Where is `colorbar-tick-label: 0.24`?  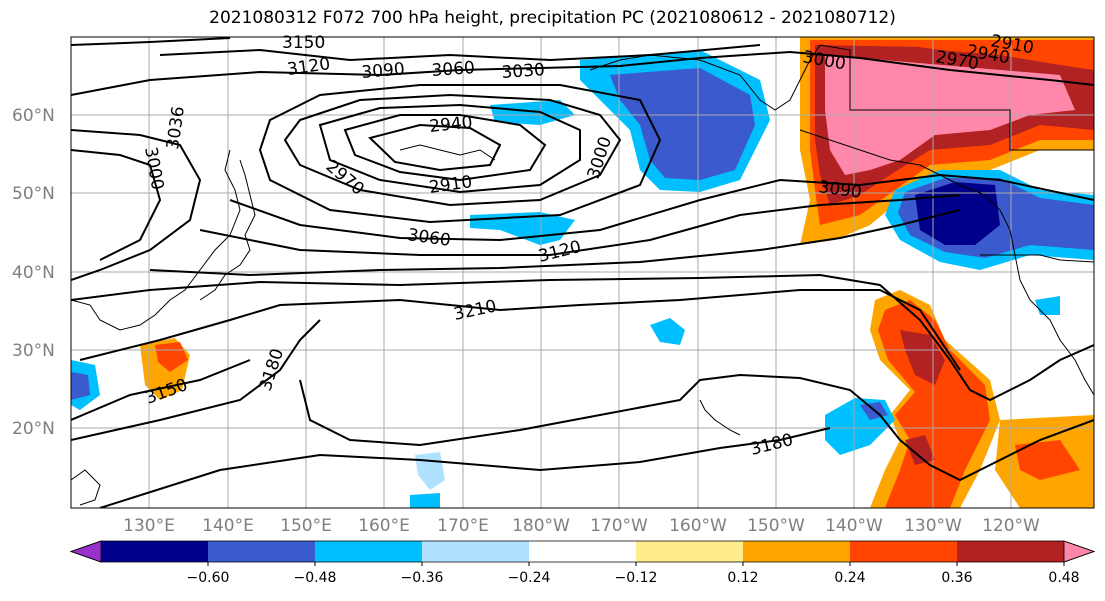 colorbar-tick-label: 0.24 is located at coordinates (849, 578).